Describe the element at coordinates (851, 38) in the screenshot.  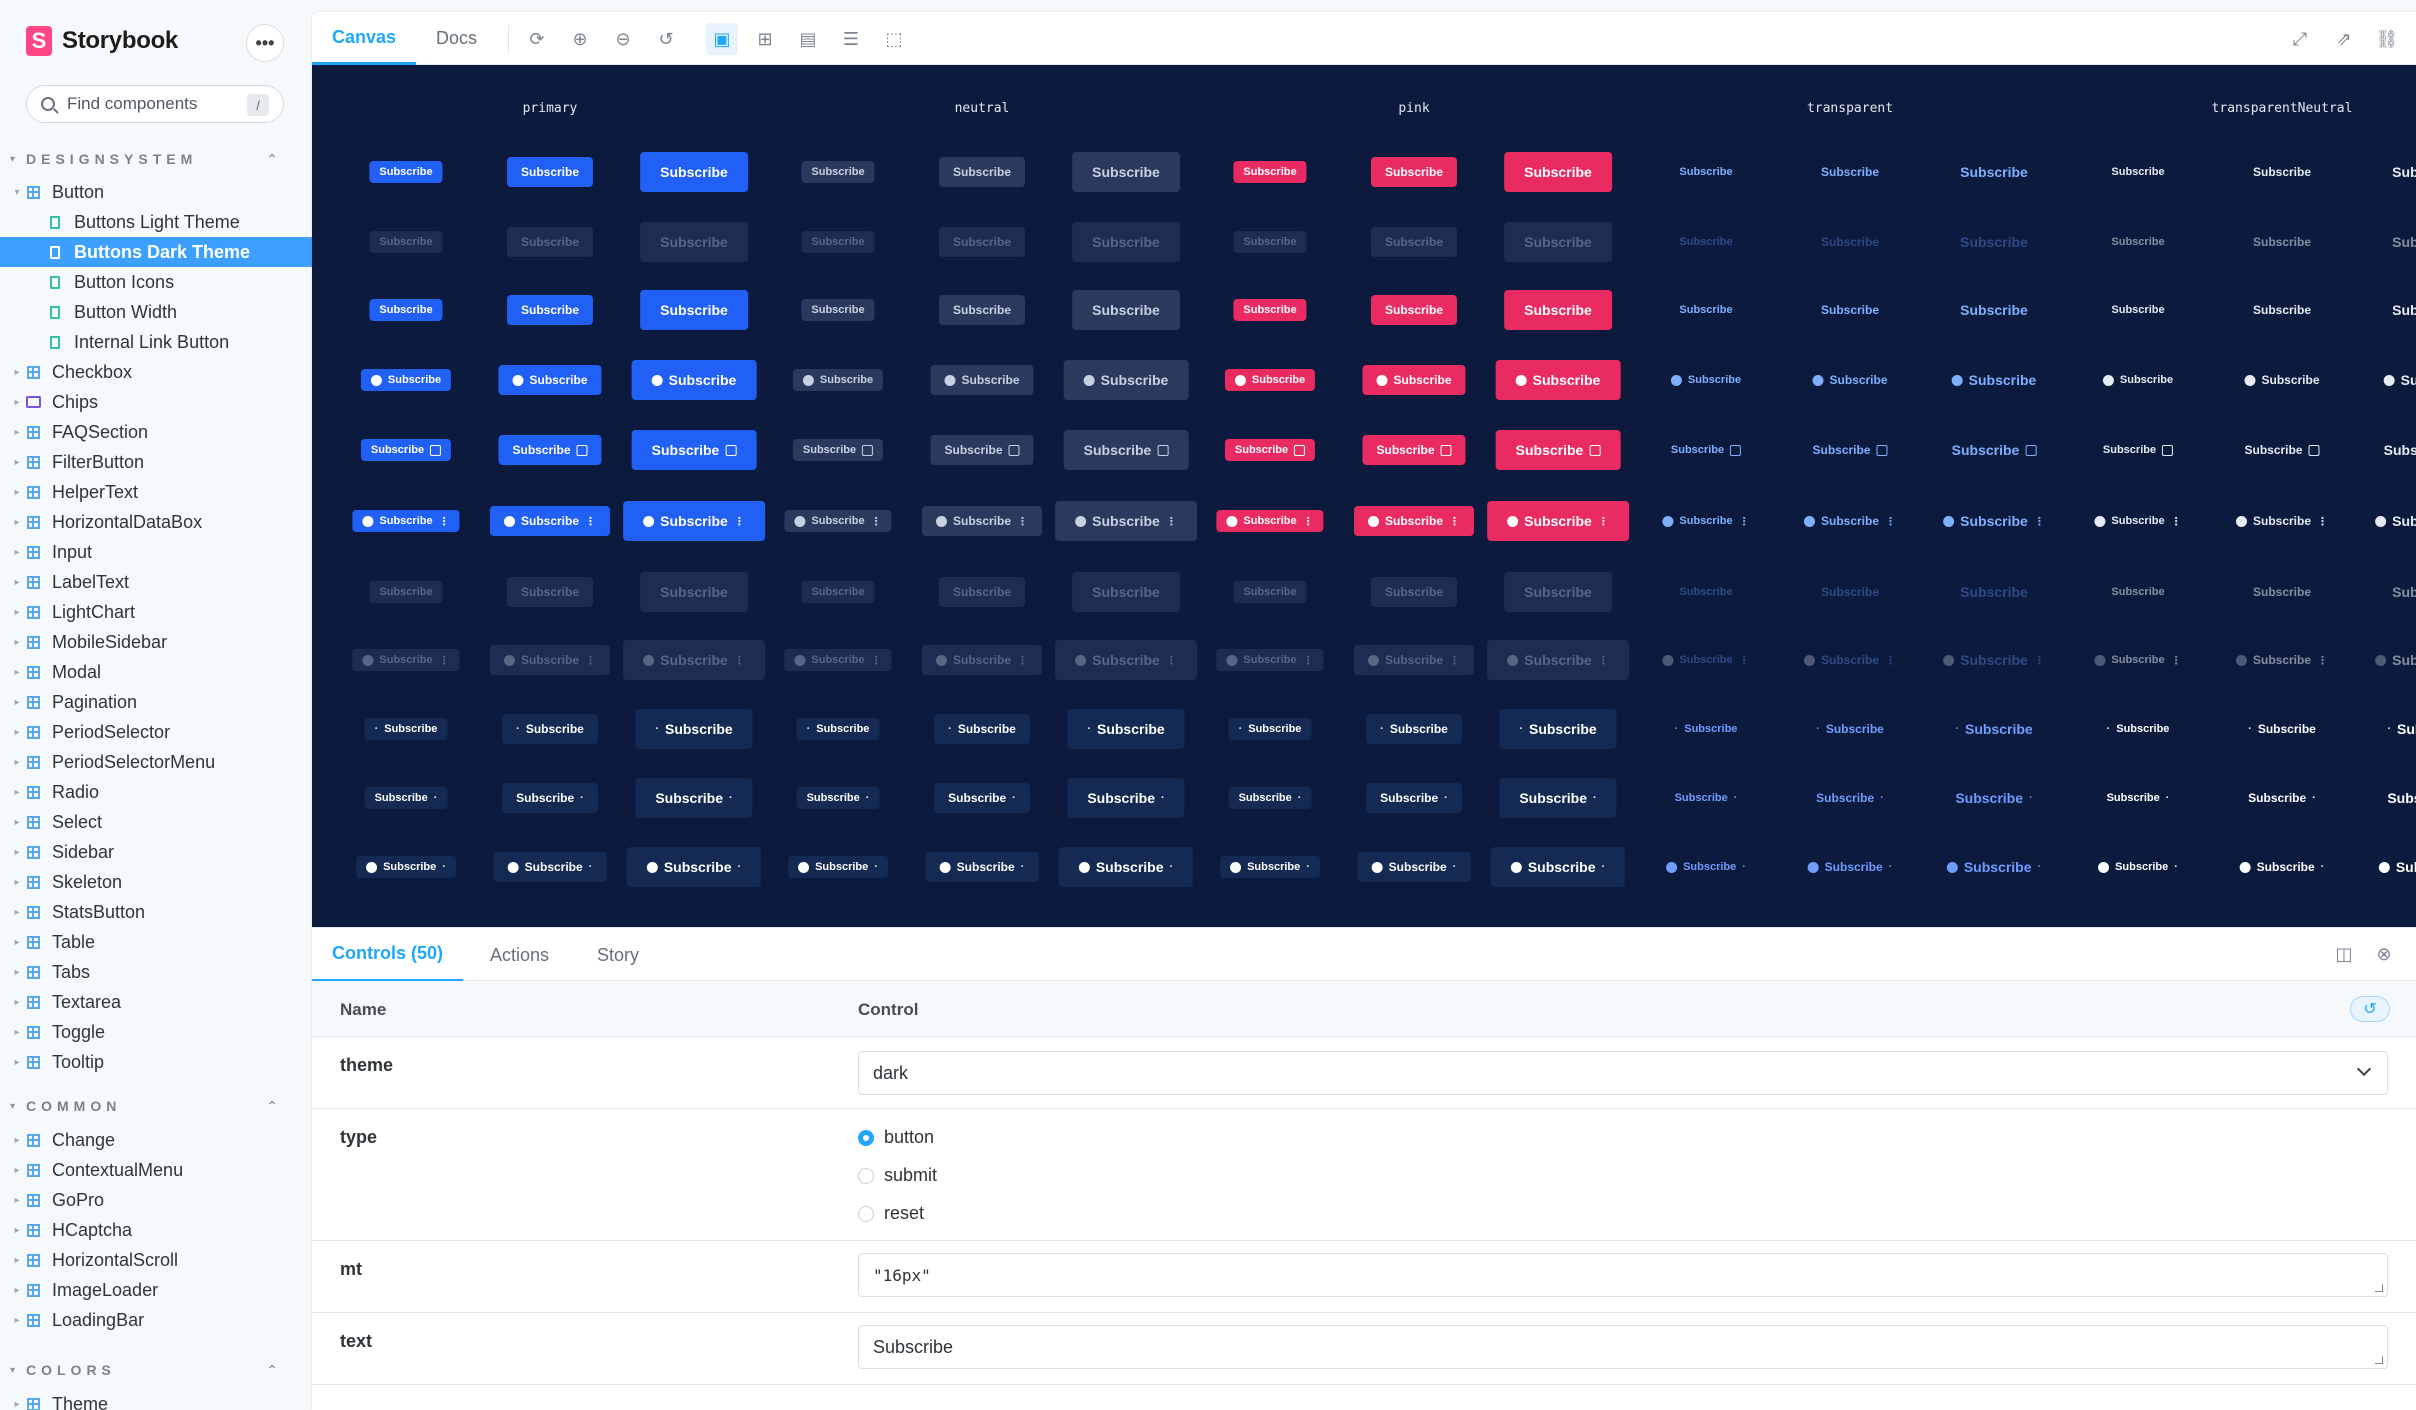
I see `measure-icon: ☰` at that location.